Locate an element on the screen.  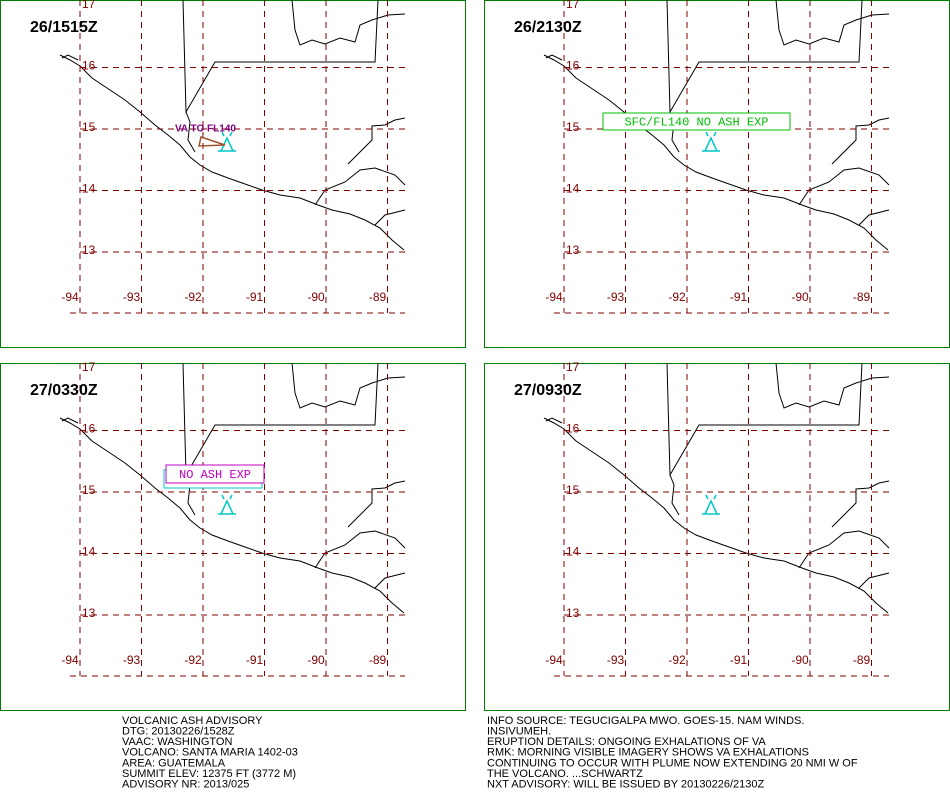
annotation: SFC/FL140 NO ASH EXP is located at coordinates (696, 123).